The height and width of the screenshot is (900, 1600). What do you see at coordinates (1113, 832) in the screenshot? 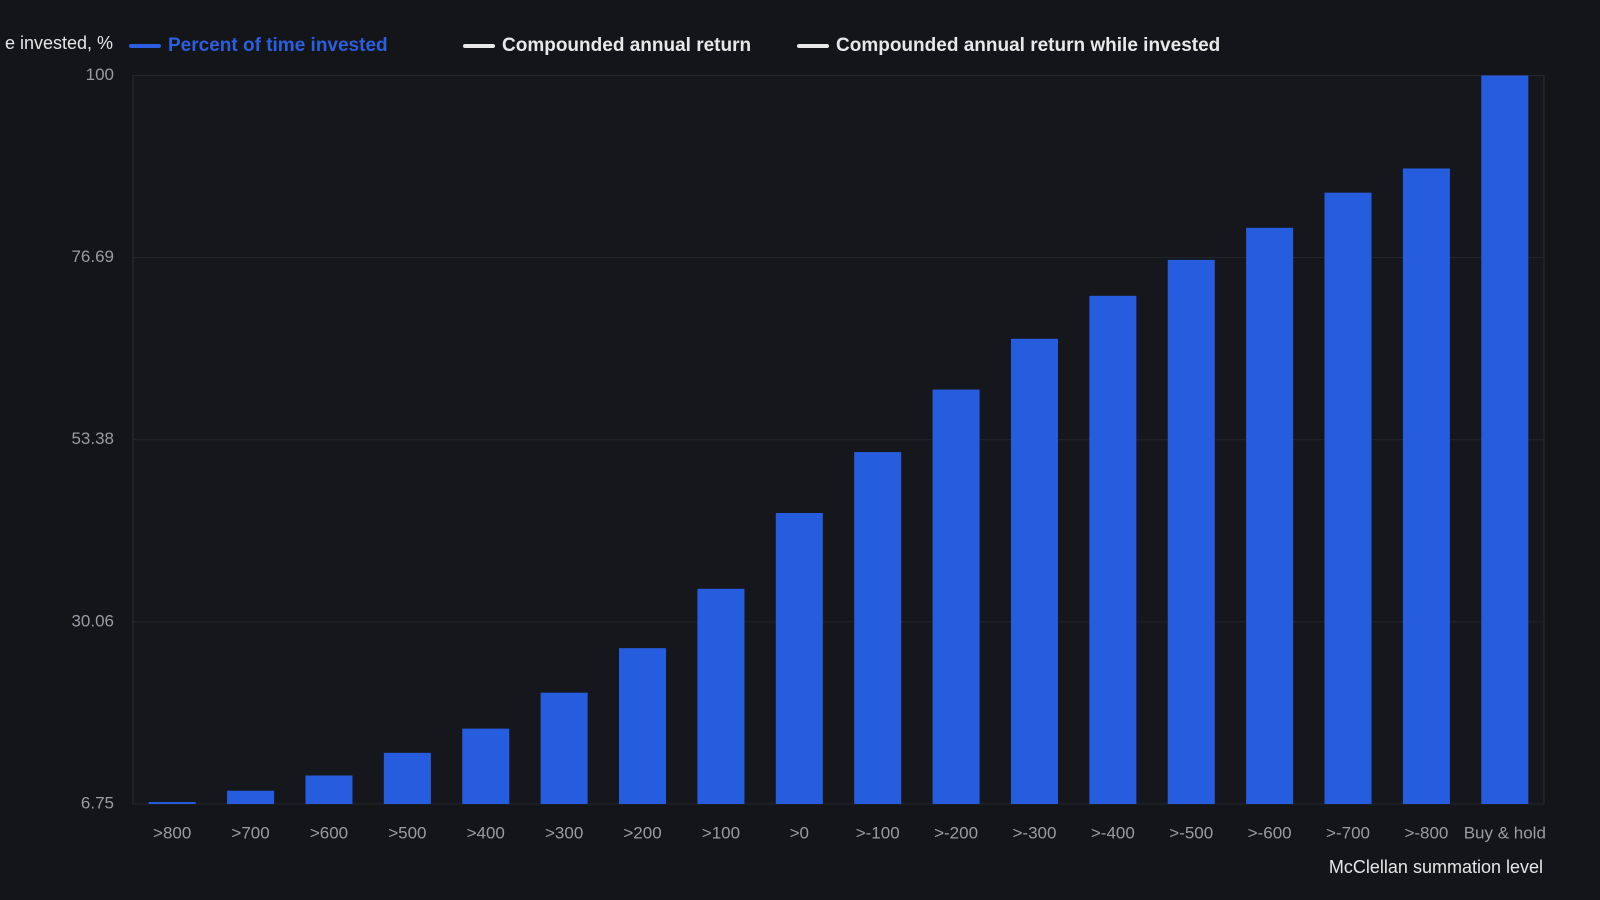
I see `x-tick-label: >-400` at bounding box center [1113, 832].